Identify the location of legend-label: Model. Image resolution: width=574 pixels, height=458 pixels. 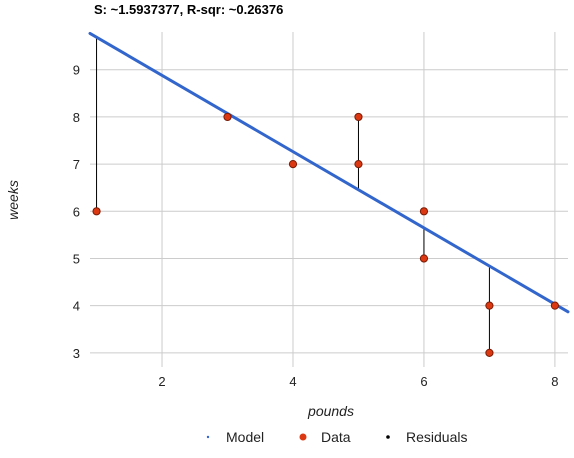
(245, 437).